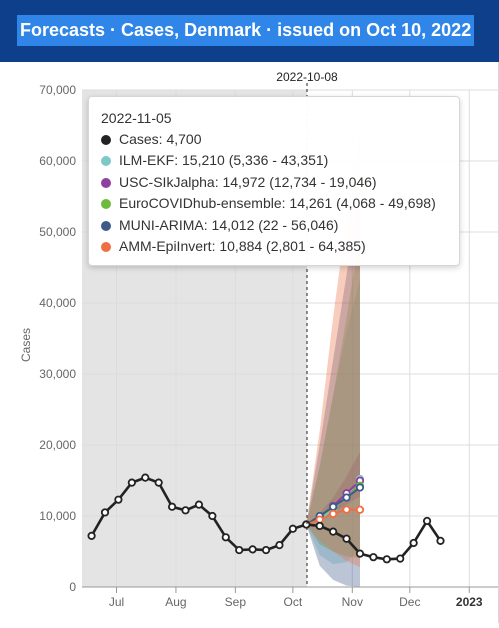 The image size is (499, 628). Describe the element at coordinates (469, 602) in the screenshot. I see `x-tick-label: 2023` at that location.